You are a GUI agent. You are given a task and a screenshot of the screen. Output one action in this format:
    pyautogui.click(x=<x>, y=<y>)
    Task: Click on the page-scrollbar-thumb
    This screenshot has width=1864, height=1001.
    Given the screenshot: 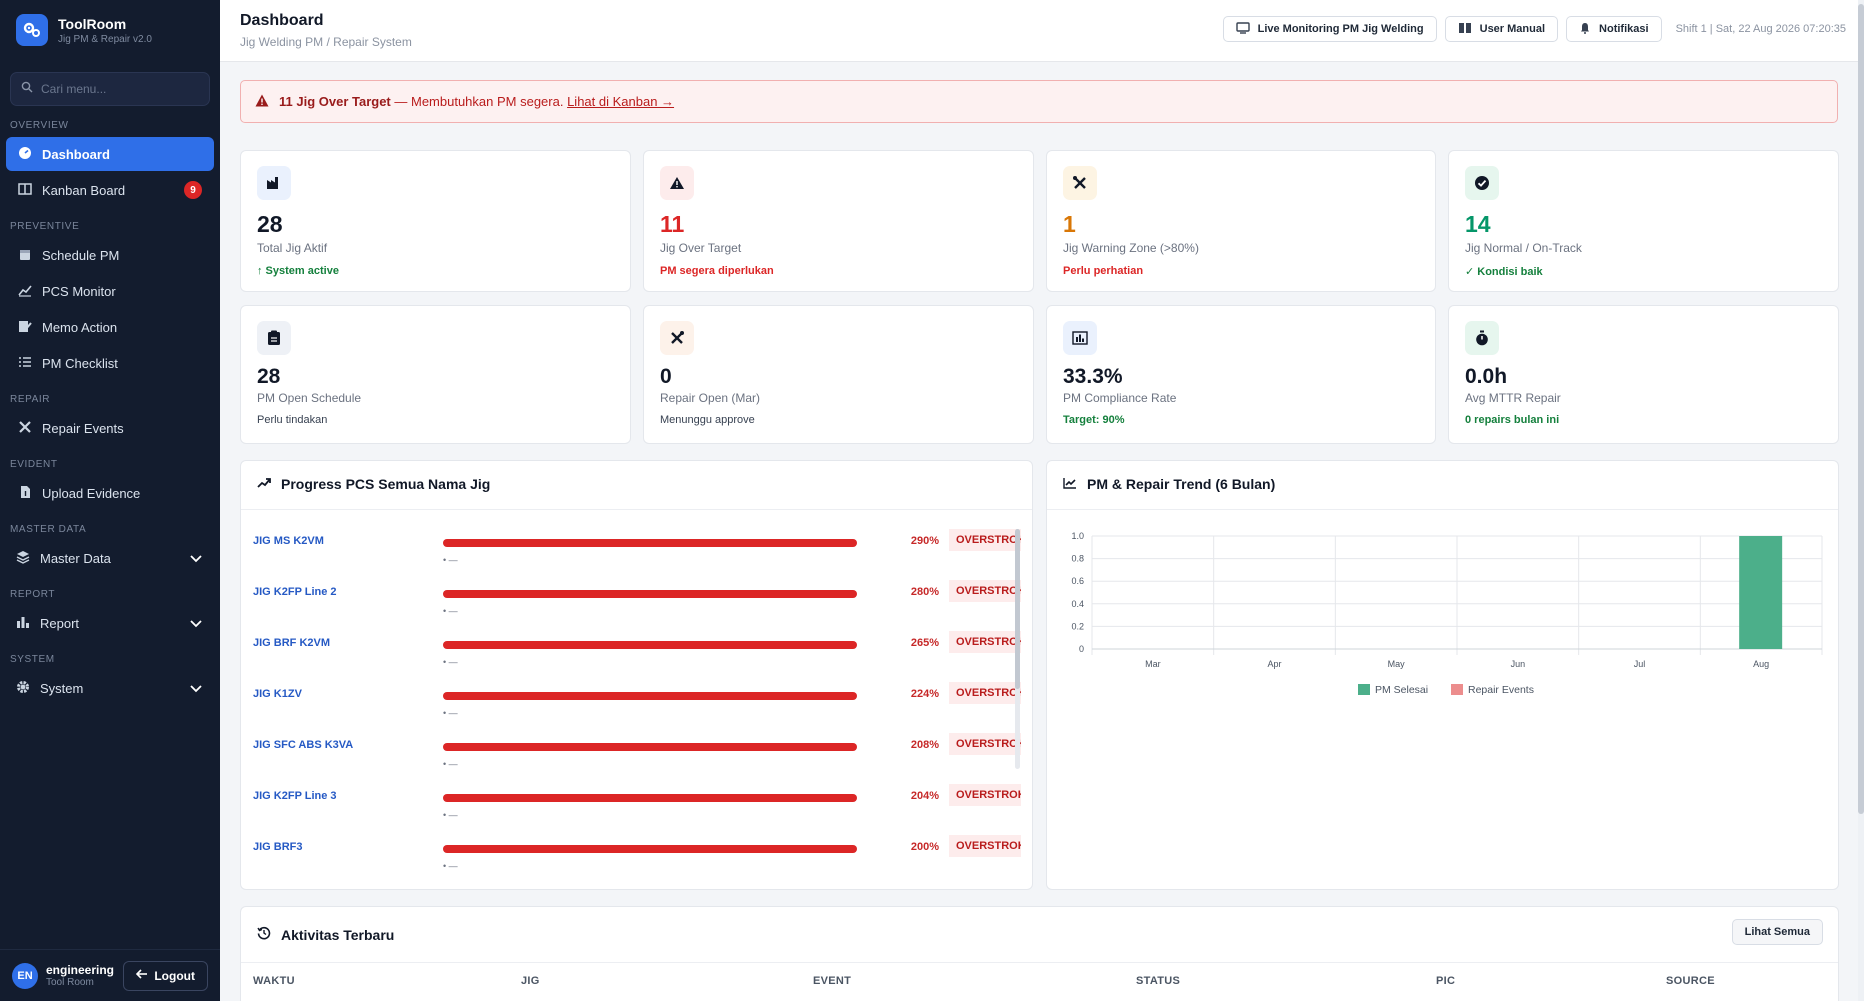 What is the action you would take?
    pyautogui.click(x=1861, y=409)
    